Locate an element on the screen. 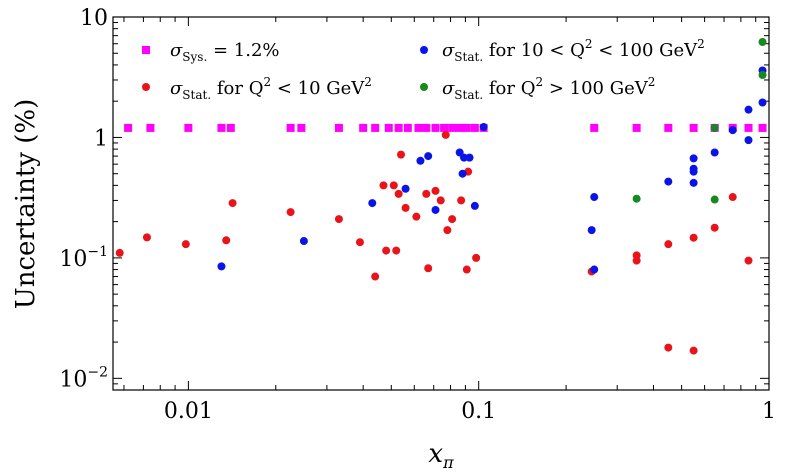 The height and width of the screenshot is (473, 789). y-axis-label: Uncertainty (%) is located at coordinates (26, 204).